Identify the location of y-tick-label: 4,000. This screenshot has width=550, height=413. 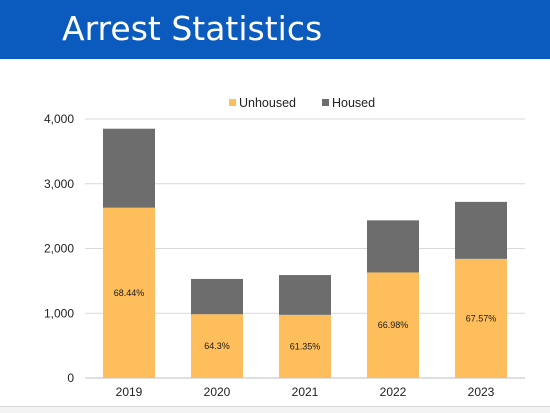
(59, 119).